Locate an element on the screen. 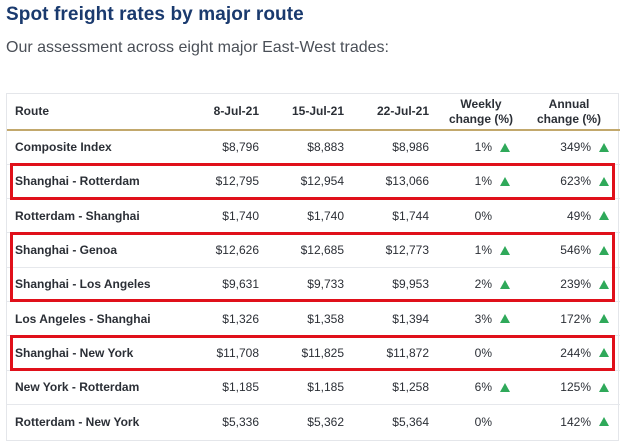 This screenshot has height=446, width=628. rate-cell-15-jul-21: $1,185 is located at coordinates (301, 387).